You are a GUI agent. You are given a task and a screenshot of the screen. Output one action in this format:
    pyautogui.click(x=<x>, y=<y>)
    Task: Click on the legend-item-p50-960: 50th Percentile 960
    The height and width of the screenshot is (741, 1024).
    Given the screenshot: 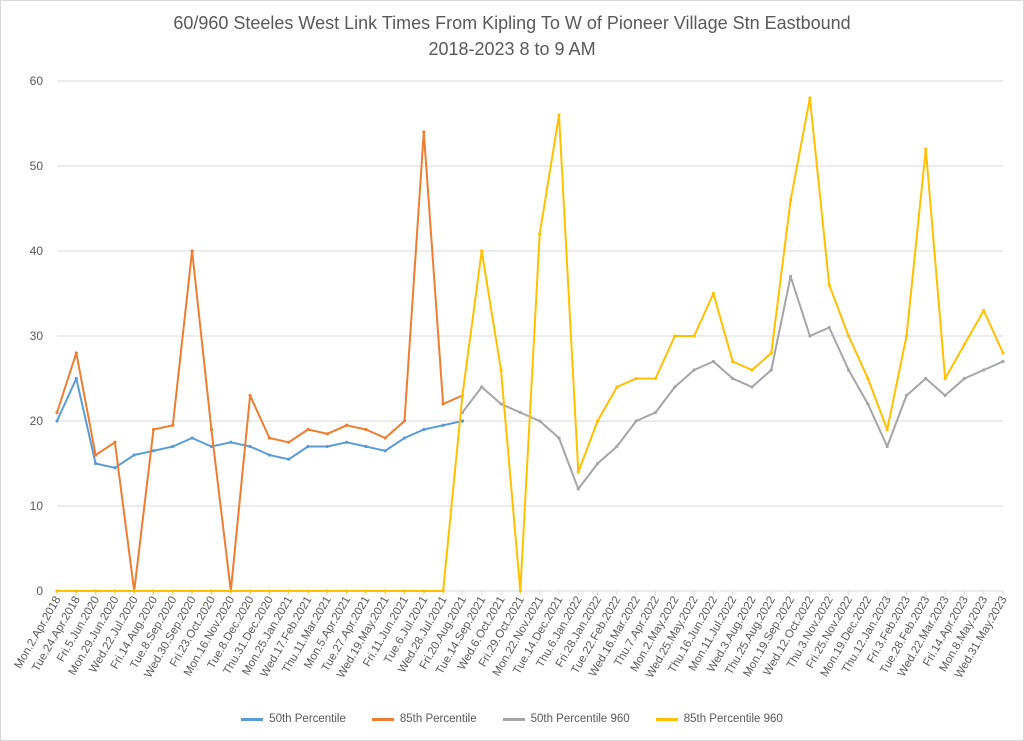 What is the action you would take?
    pyautogui.click(x=566, y=719)
    